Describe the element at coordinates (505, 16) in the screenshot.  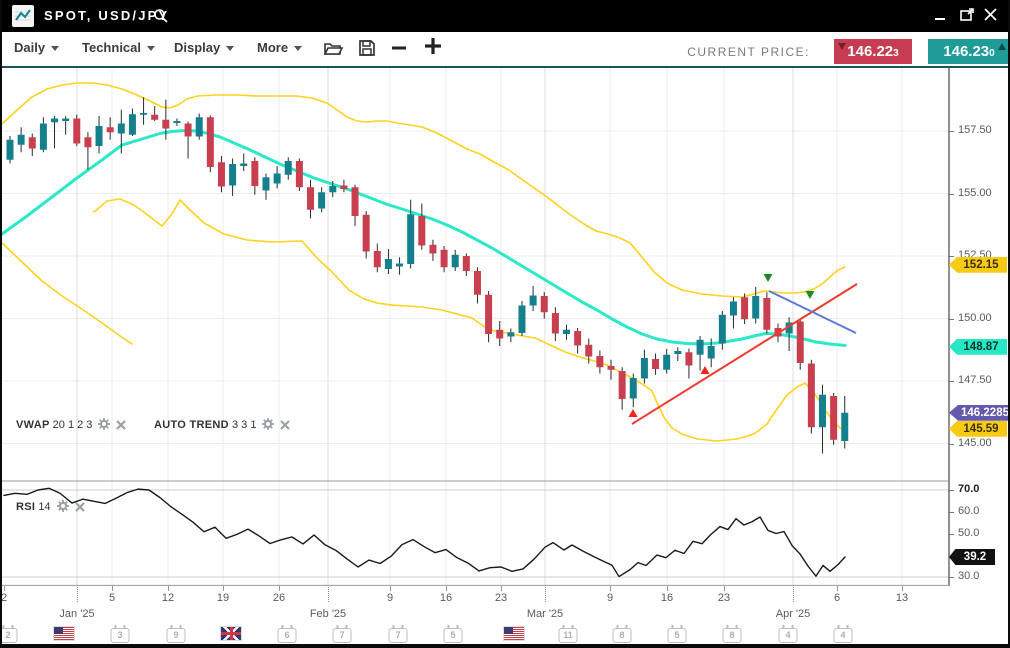
I see `window-titlebar: SPOT, USD/JPY` at that location.